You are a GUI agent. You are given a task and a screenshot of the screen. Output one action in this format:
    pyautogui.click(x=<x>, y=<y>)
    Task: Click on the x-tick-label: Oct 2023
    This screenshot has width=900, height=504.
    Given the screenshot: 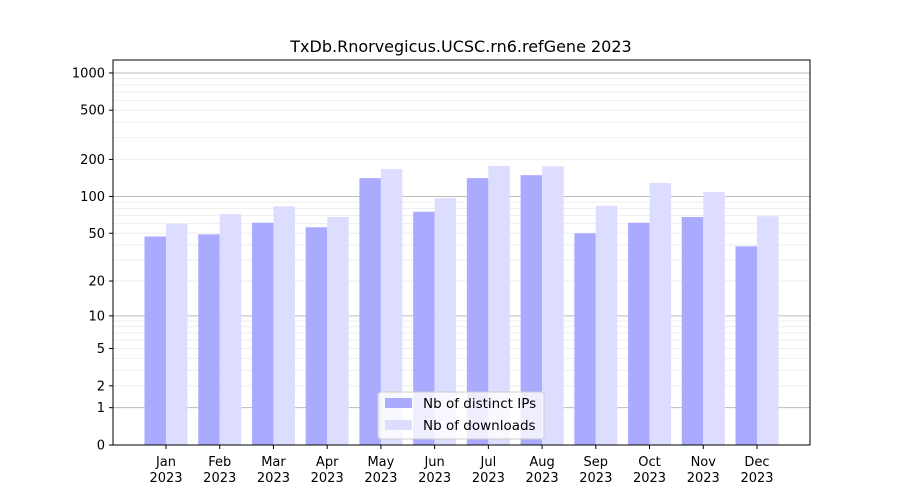 What is the action you would take?
    pyautogui.click(x=649, y=470)
    